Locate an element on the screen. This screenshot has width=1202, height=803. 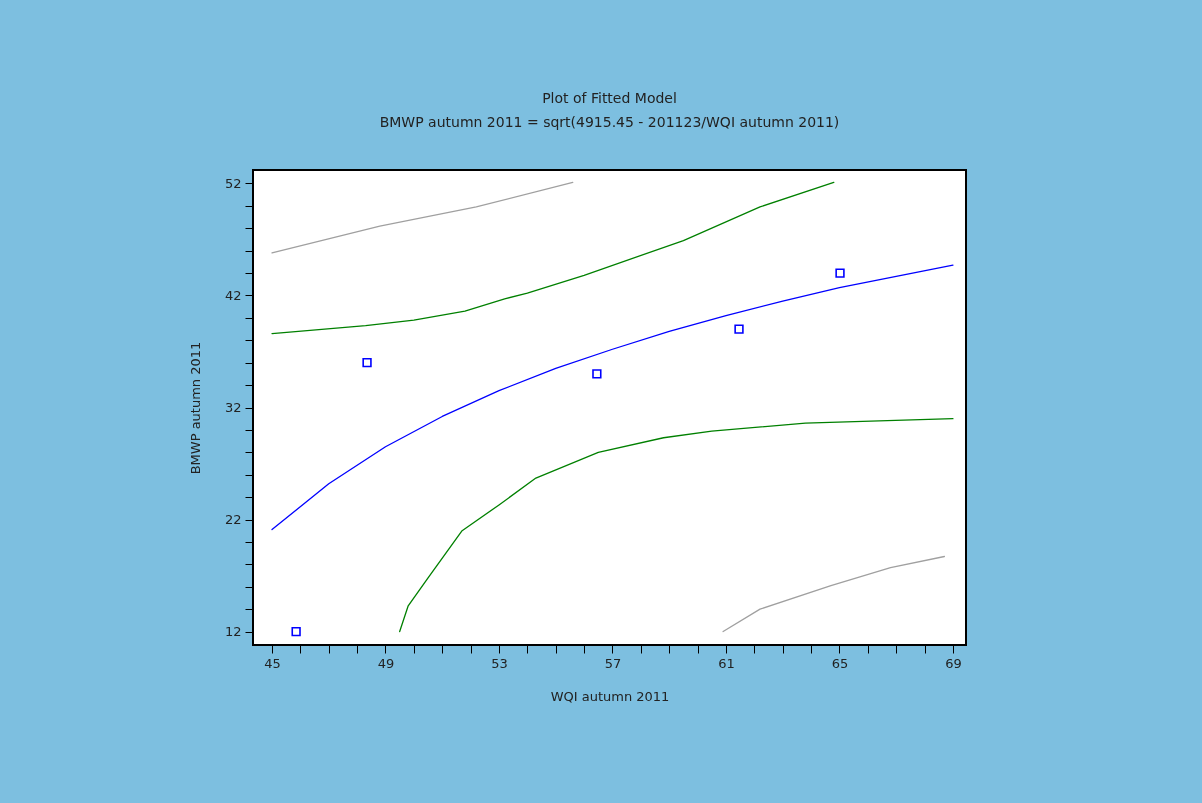
x-tick-label: 57 is located at coordinates (613, 663).